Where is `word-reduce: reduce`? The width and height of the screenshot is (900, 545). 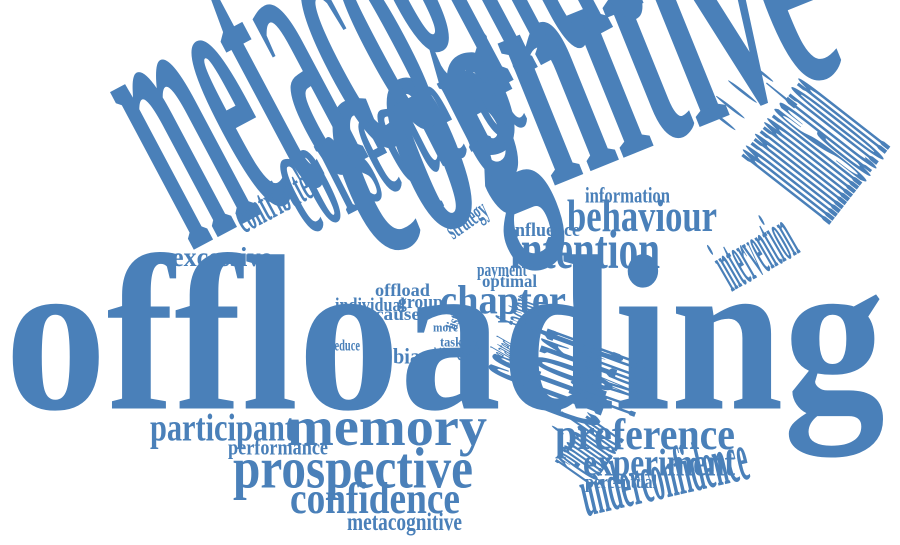 word-reduce: reduce is located at coordinates (345, 345).